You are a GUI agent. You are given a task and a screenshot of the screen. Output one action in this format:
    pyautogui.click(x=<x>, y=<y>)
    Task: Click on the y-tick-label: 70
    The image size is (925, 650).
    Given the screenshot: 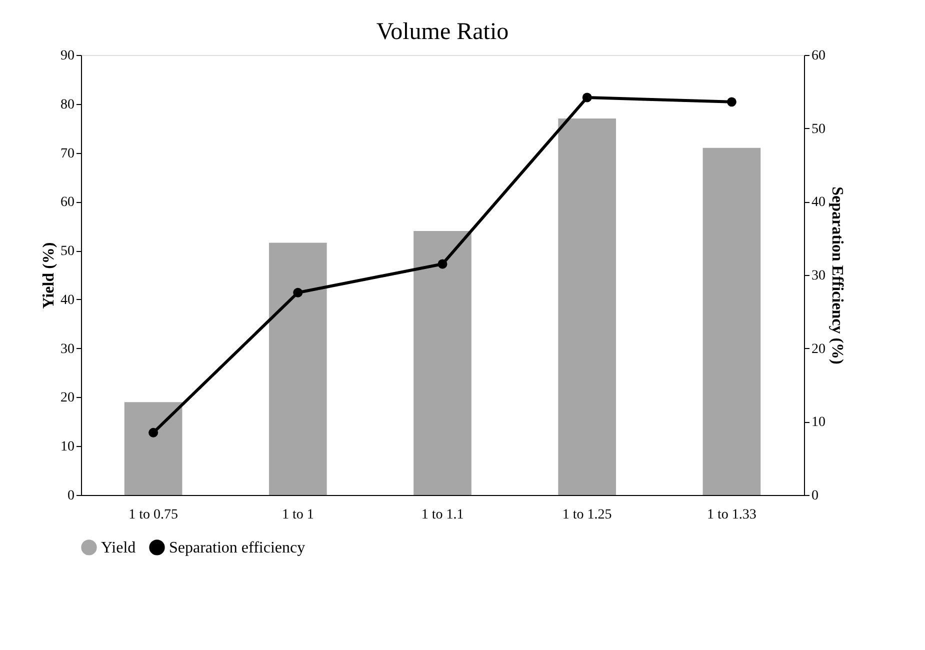 What is the action you would take?
    pyautogui.click(x=67, y=154)
    